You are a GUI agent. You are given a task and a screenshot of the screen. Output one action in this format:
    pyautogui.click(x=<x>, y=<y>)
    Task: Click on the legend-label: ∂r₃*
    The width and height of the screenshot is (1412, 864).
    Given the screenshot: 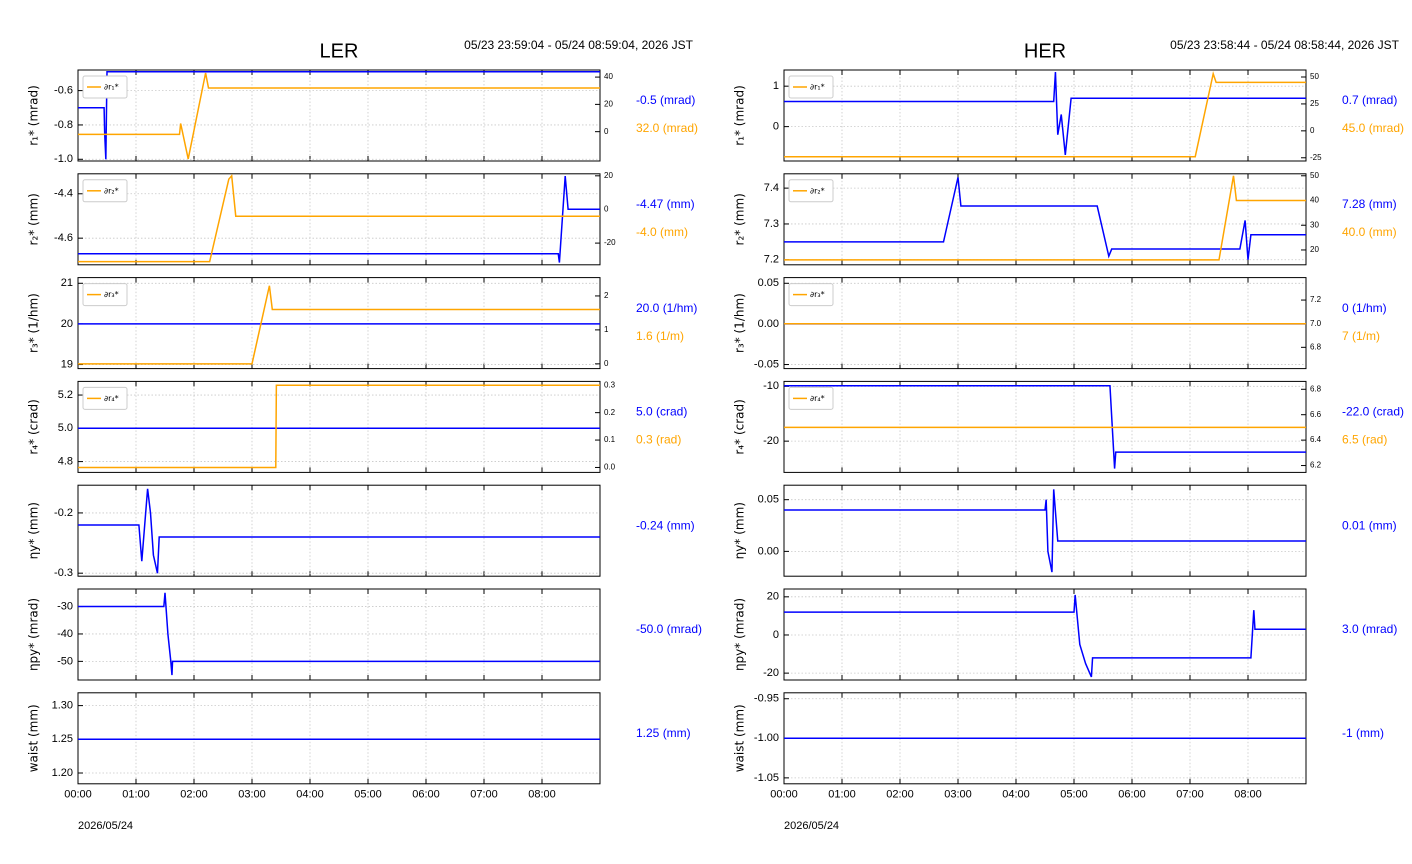 What is the action you would take?
    pyautogui.click(x=111, y=294)
    